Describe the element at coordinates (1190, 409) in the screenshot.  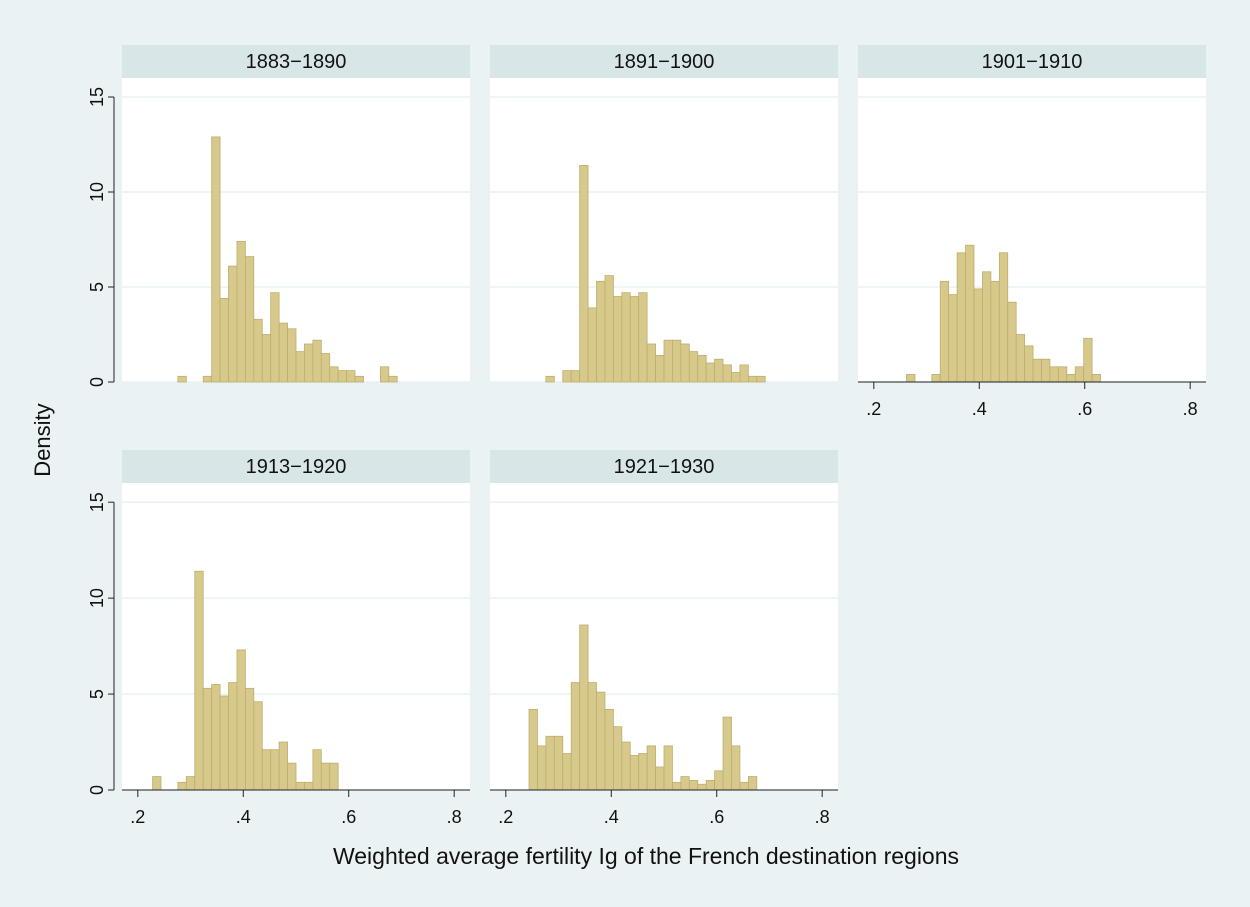
I see `x-tick-label: .8` at that location.